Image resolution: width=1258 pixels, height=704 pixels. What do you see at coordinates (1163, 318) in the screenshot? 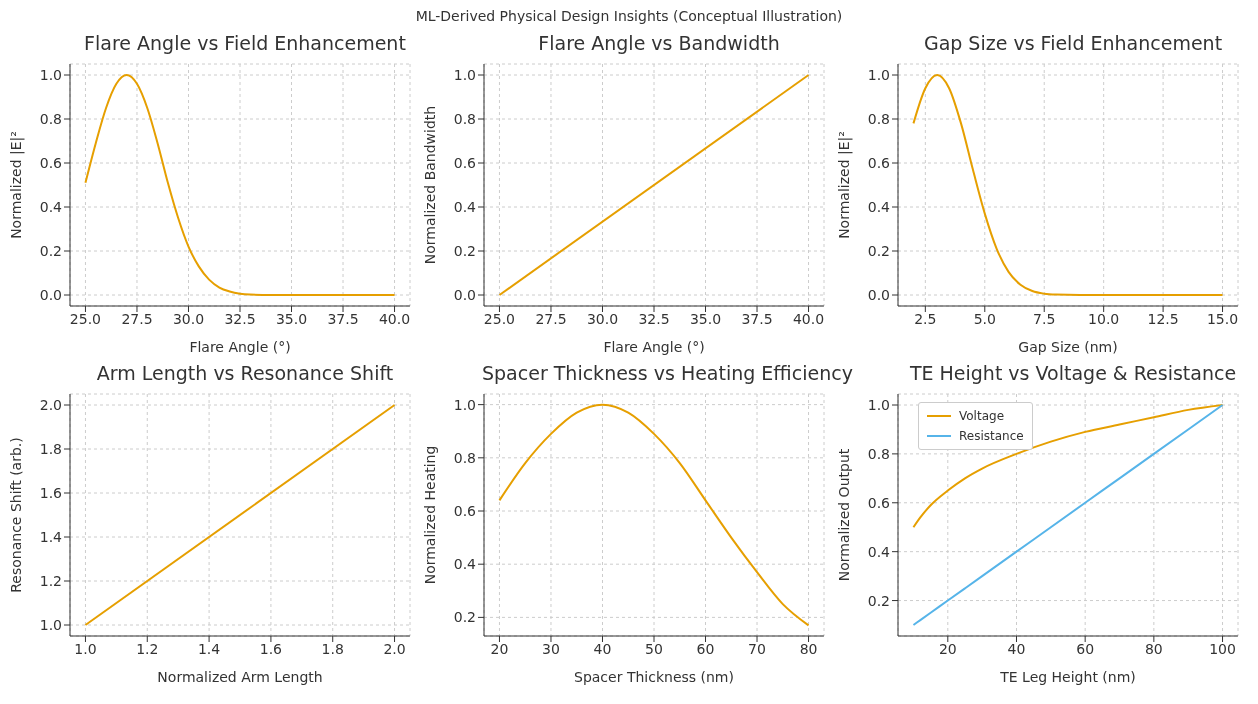
I see `x-tick-label: 12.5` at bounding box center [1163, 318].